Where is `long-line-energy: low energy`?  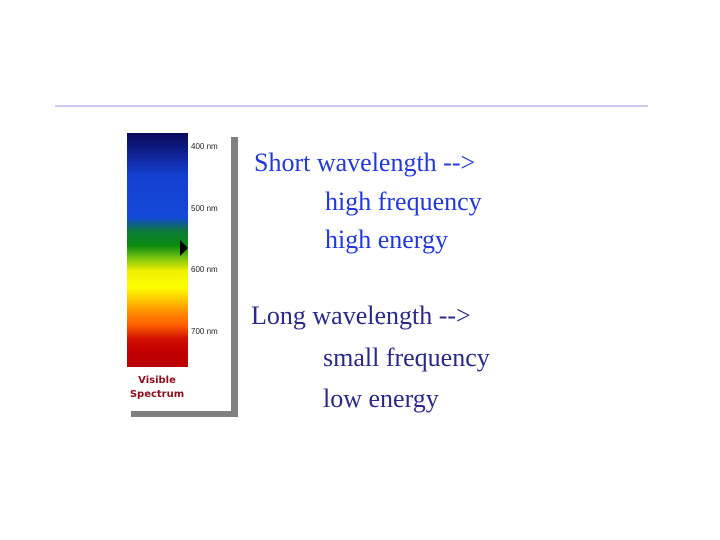 long-line-energy: low energy is located at coordinates (381, 398).